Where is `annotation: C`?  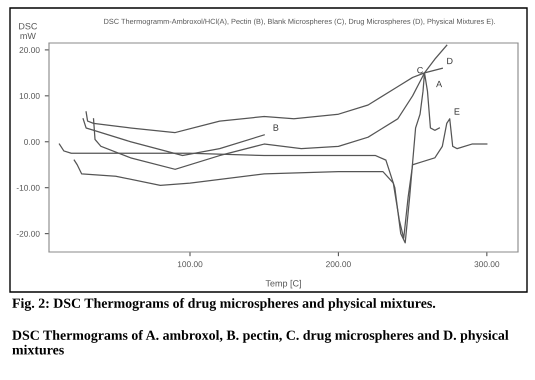
annotation: C is located at coordinates (420, 70).